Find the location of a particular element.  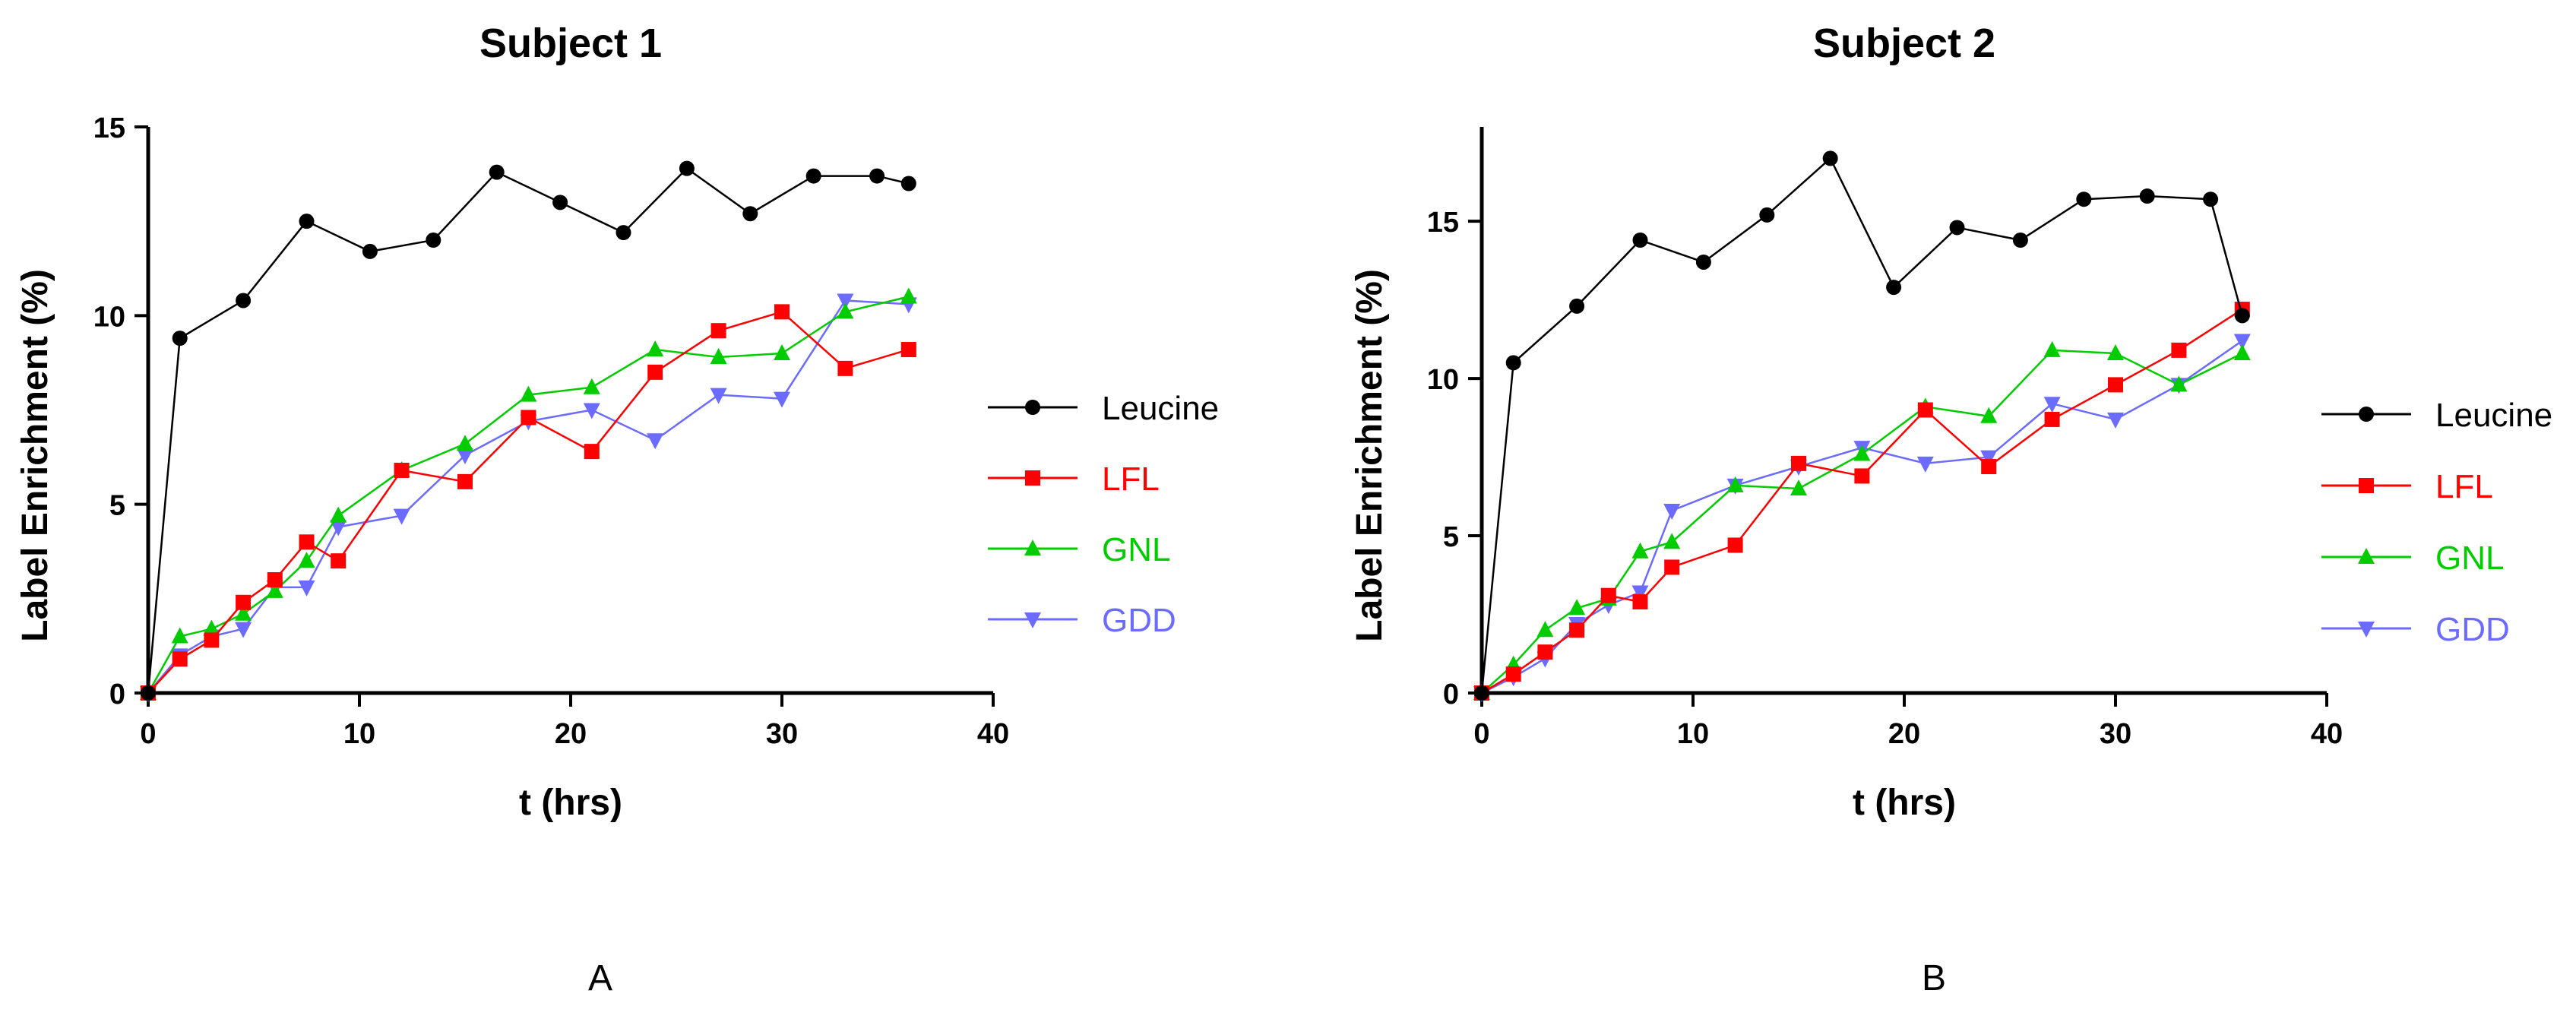

x-tick-label: 20 is located at coordinates (1904, 734).